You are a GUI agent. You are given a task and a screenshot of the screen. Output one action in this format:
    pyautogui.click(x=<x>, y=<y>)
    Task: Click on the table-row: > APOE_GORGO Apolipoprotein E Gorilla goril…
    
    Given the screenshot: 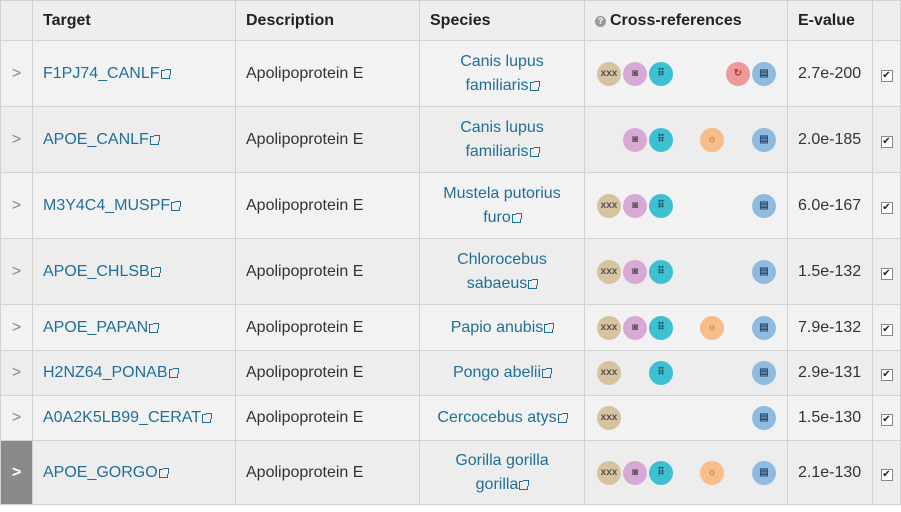 What is the action you would take?
    pyautogui.click(x=450, y=472)
    